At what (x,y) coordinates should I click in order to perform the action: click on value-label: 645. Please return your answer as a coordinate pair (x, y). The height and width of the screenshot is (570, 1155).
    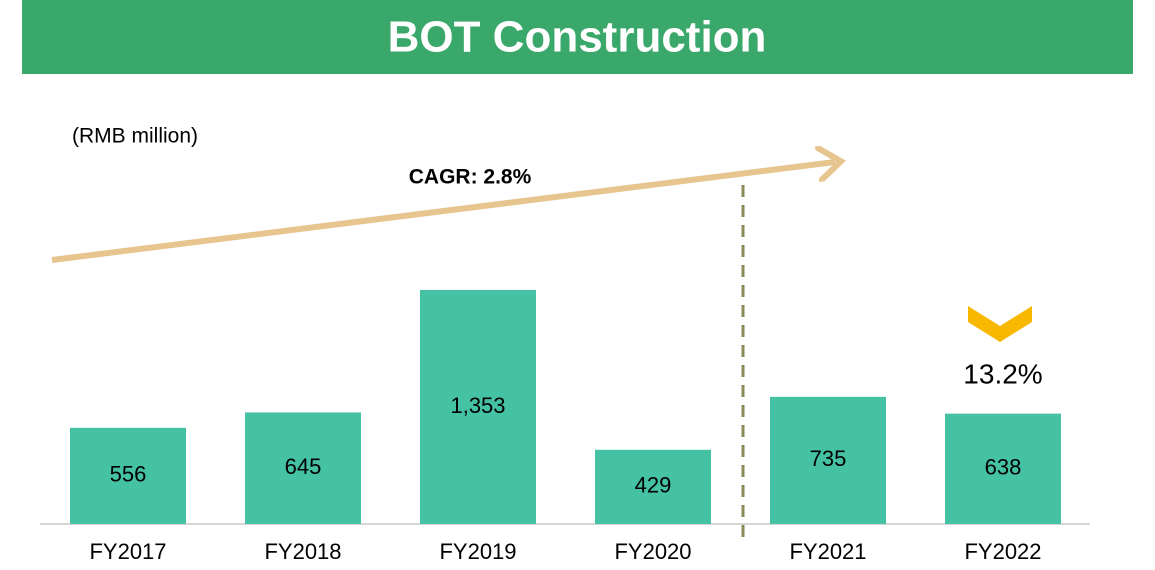
    Looking at the image, I should click on (303, 466).